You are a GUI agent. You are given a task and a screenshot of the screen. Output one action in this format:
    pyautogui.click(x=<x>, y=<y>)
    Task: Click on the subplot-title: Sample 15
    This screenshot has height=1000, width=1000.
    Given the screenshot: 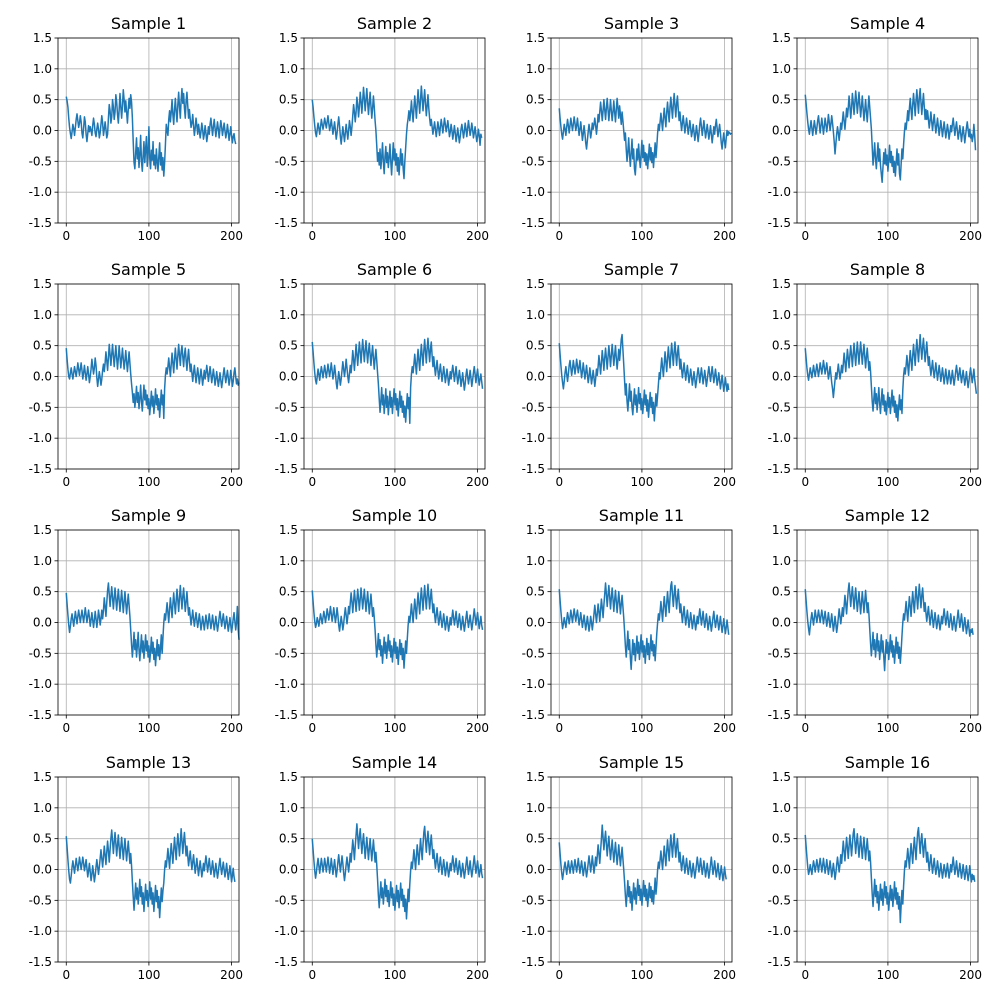 What is the action you would take?
    pyautogui.click(x=641, y=762)
    